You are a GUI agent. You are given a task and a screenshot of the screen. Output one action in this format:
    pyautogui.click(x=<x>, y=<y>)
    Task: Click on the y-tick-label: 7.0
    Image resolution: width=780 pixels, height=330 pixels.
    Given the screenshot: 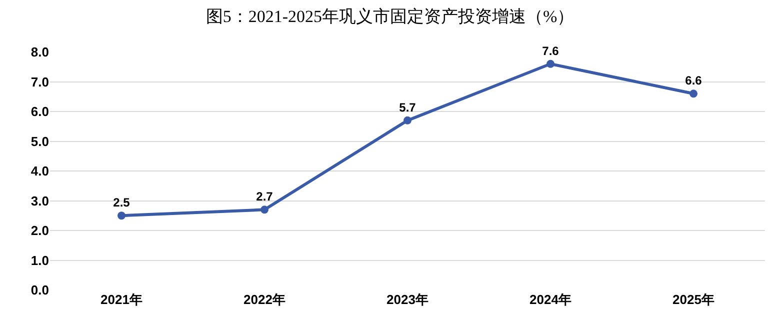 What is the action you would take?
    pyautogui.click(x=39, y=82)
    